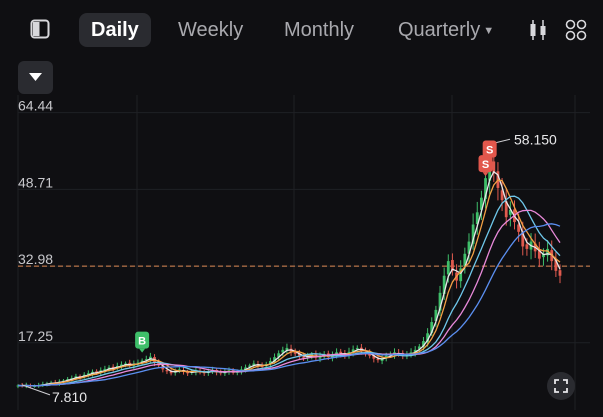 Image resolution: width=603 pixels, height=417 pixels. I want to click on y-axis-tick-label: 17.25, so click(35, 336).